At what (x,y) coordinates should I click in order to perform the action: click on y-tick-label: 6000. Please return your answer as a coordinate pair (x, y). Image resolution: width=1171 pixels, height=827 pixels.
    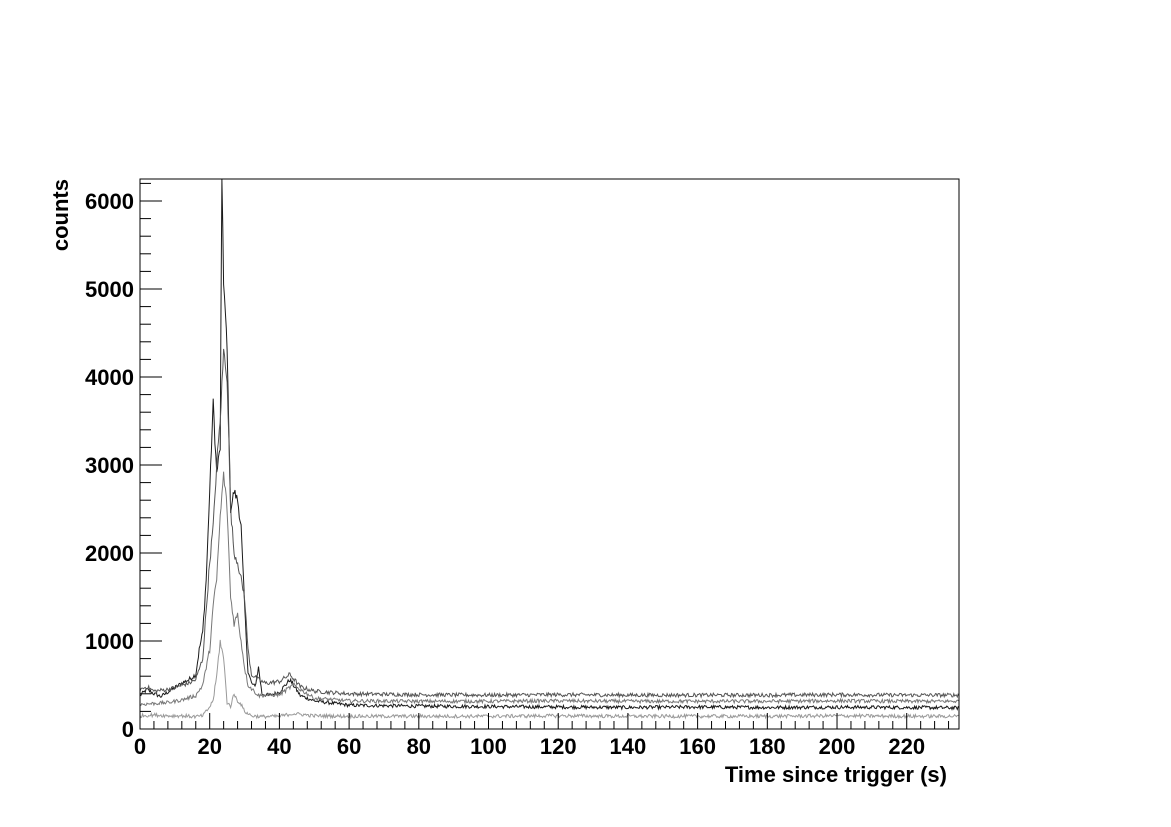
    Looking at the image, I should click on (109, 201).